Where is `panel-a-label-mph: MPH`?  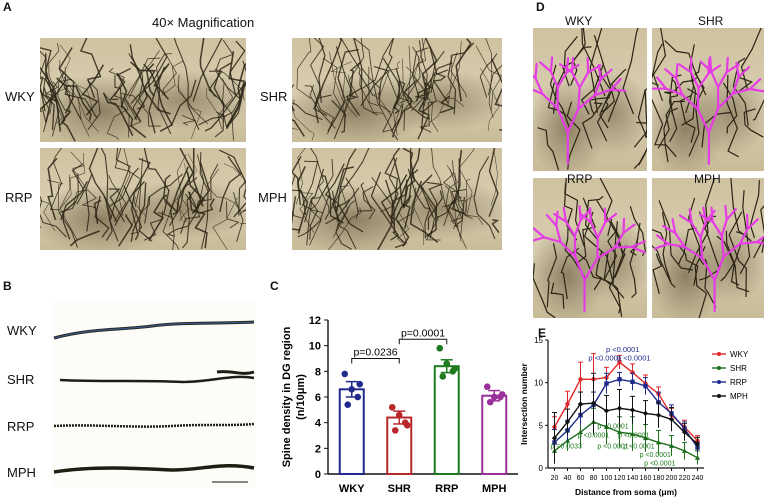
panel-a-label-mph: MPH is located at coordinates (272, 197).